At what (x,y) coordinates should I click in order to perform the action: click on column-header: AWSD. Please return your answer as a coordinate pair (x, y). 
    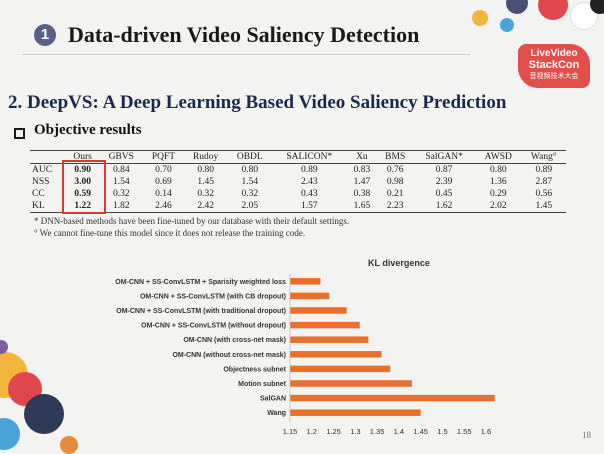
    Looking at the image, I should click on (498, 157).